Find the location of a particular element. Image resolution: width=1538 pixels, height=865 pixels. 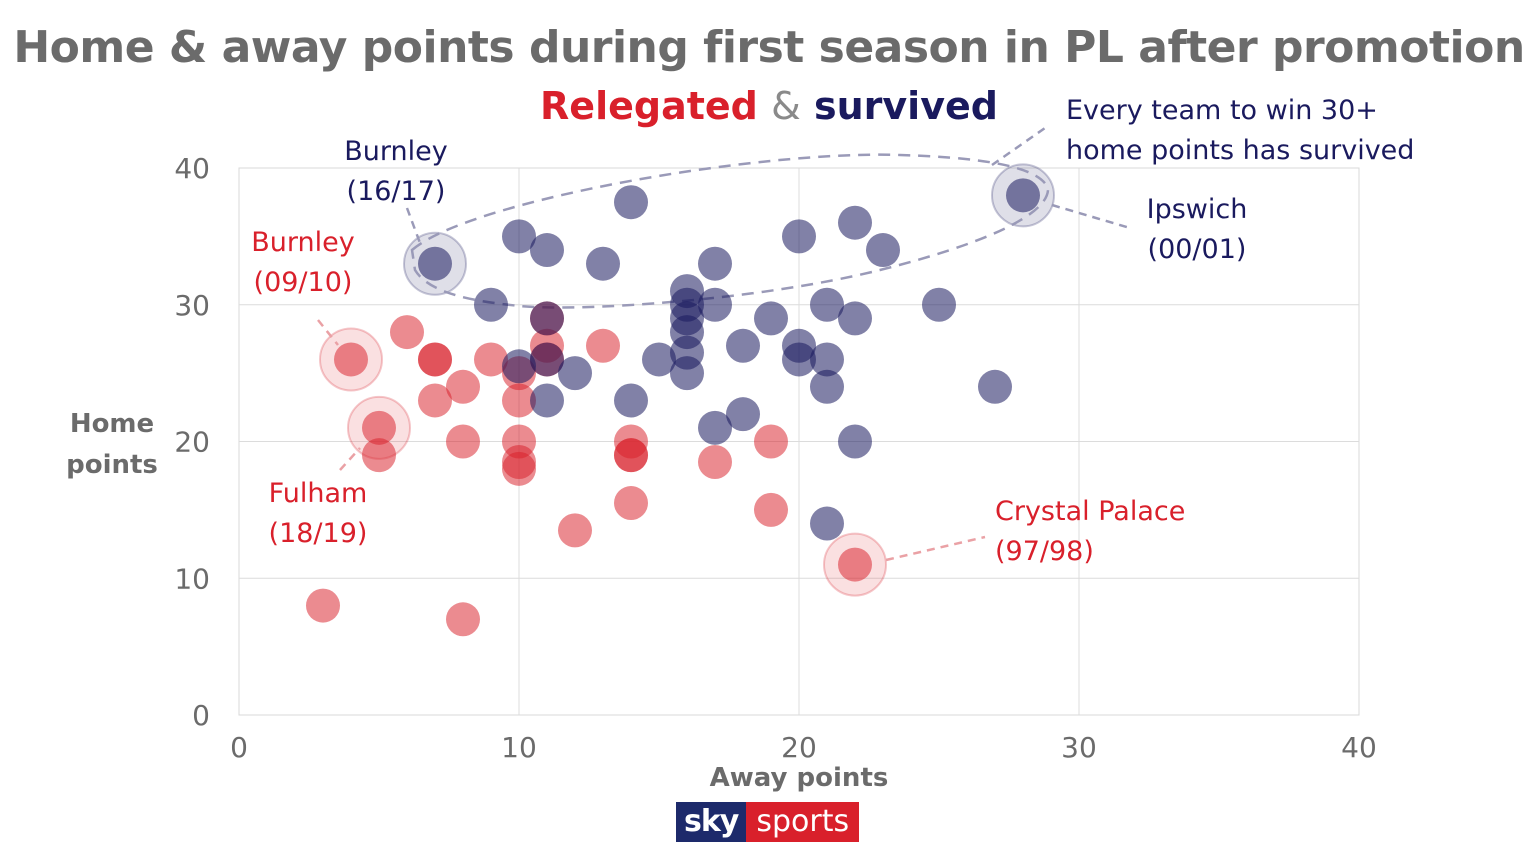

highlight-label-team: Fulham is located at coordinates (318, 493).